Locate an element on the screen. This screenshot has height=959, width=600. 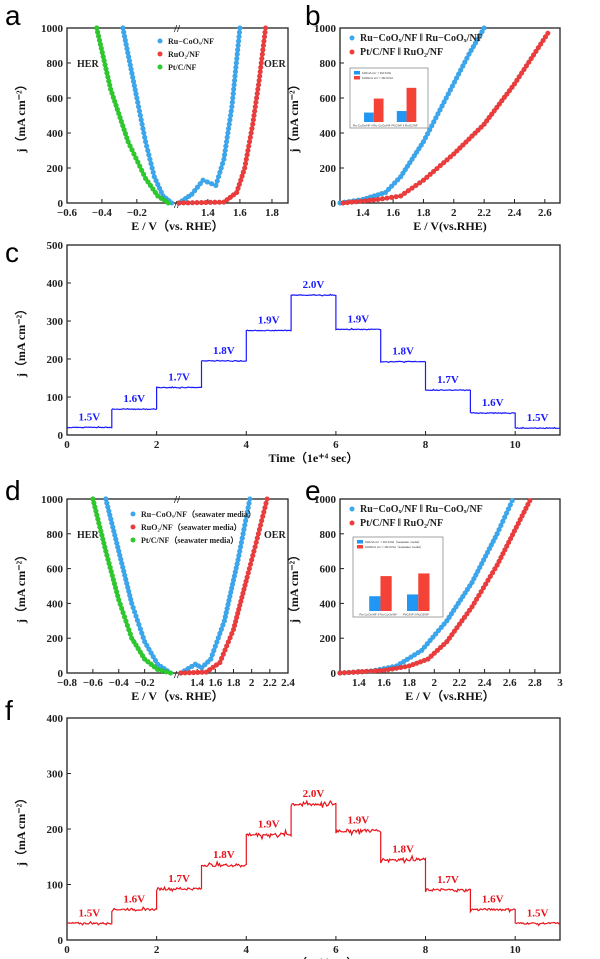
panel-letter: d is located at coordinates (13, 490).